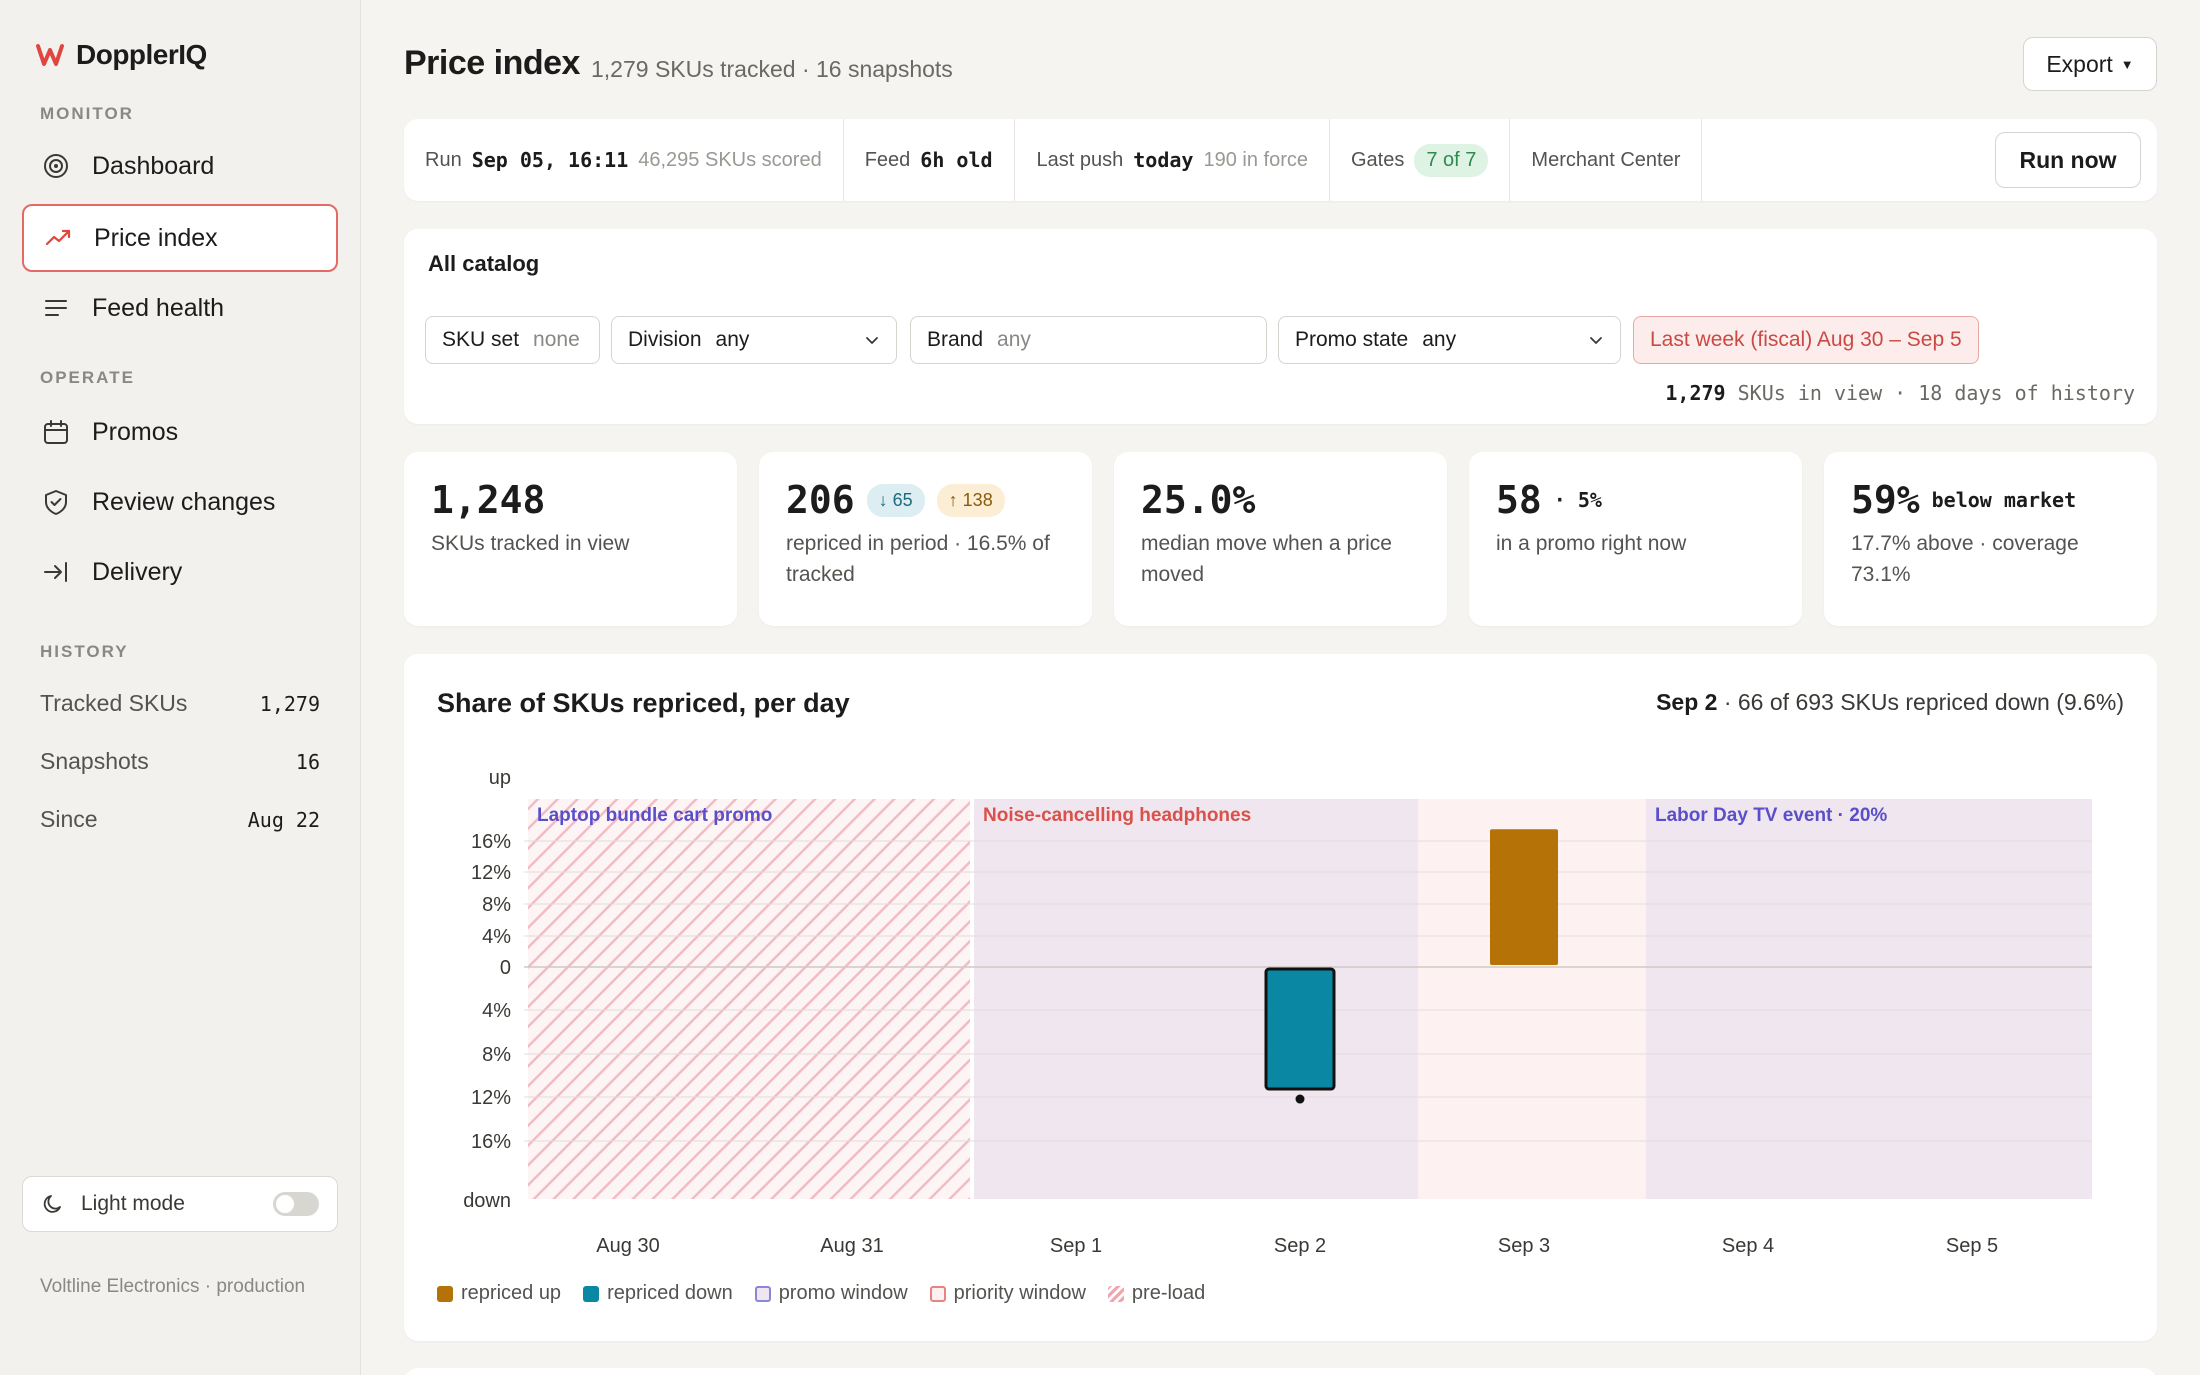 The height and width of the screenshot is (1375, 2200). Describe the element at coordinates (1088, 340) in the screenshot. I see `brand-filter: Brand any` at that location.